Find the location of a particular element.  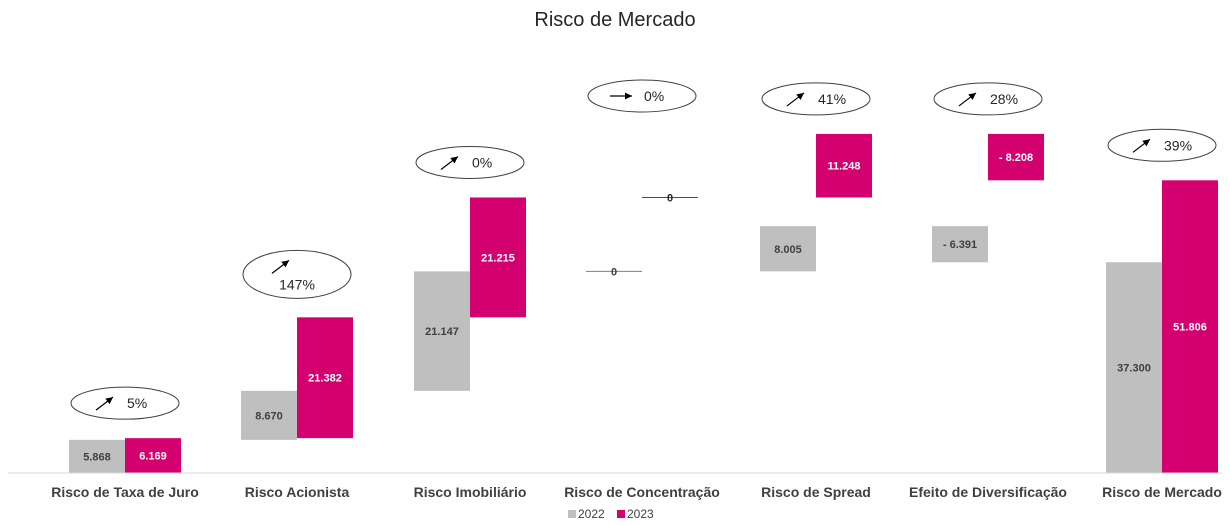

value-label-2022-1: 8.670 is located at coordinates (269, 416).